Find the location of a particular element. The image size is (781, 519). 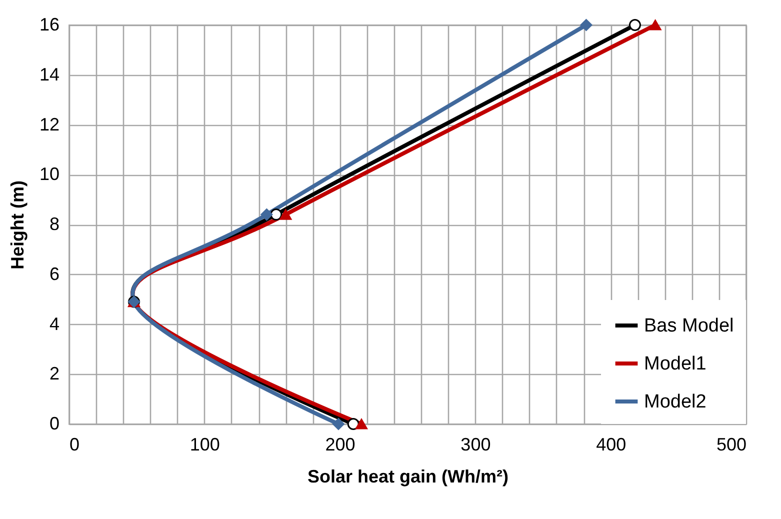

y-tick-label: 4 is located at coordinates (54, 324).